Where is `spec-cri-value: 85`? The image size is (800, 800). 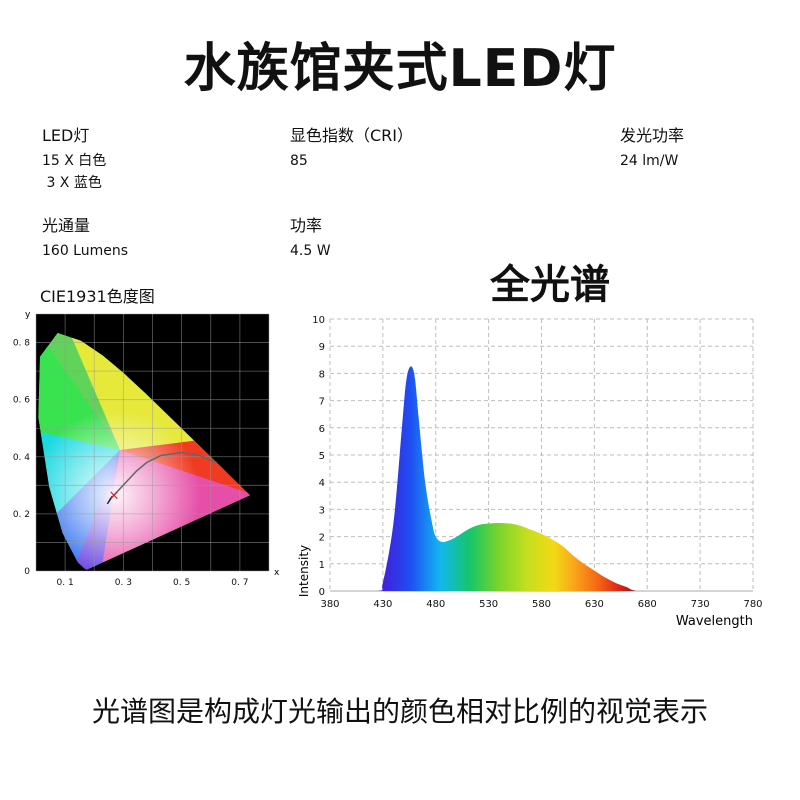
spec-cri-value: 85 is located at coordinates (299, 161).